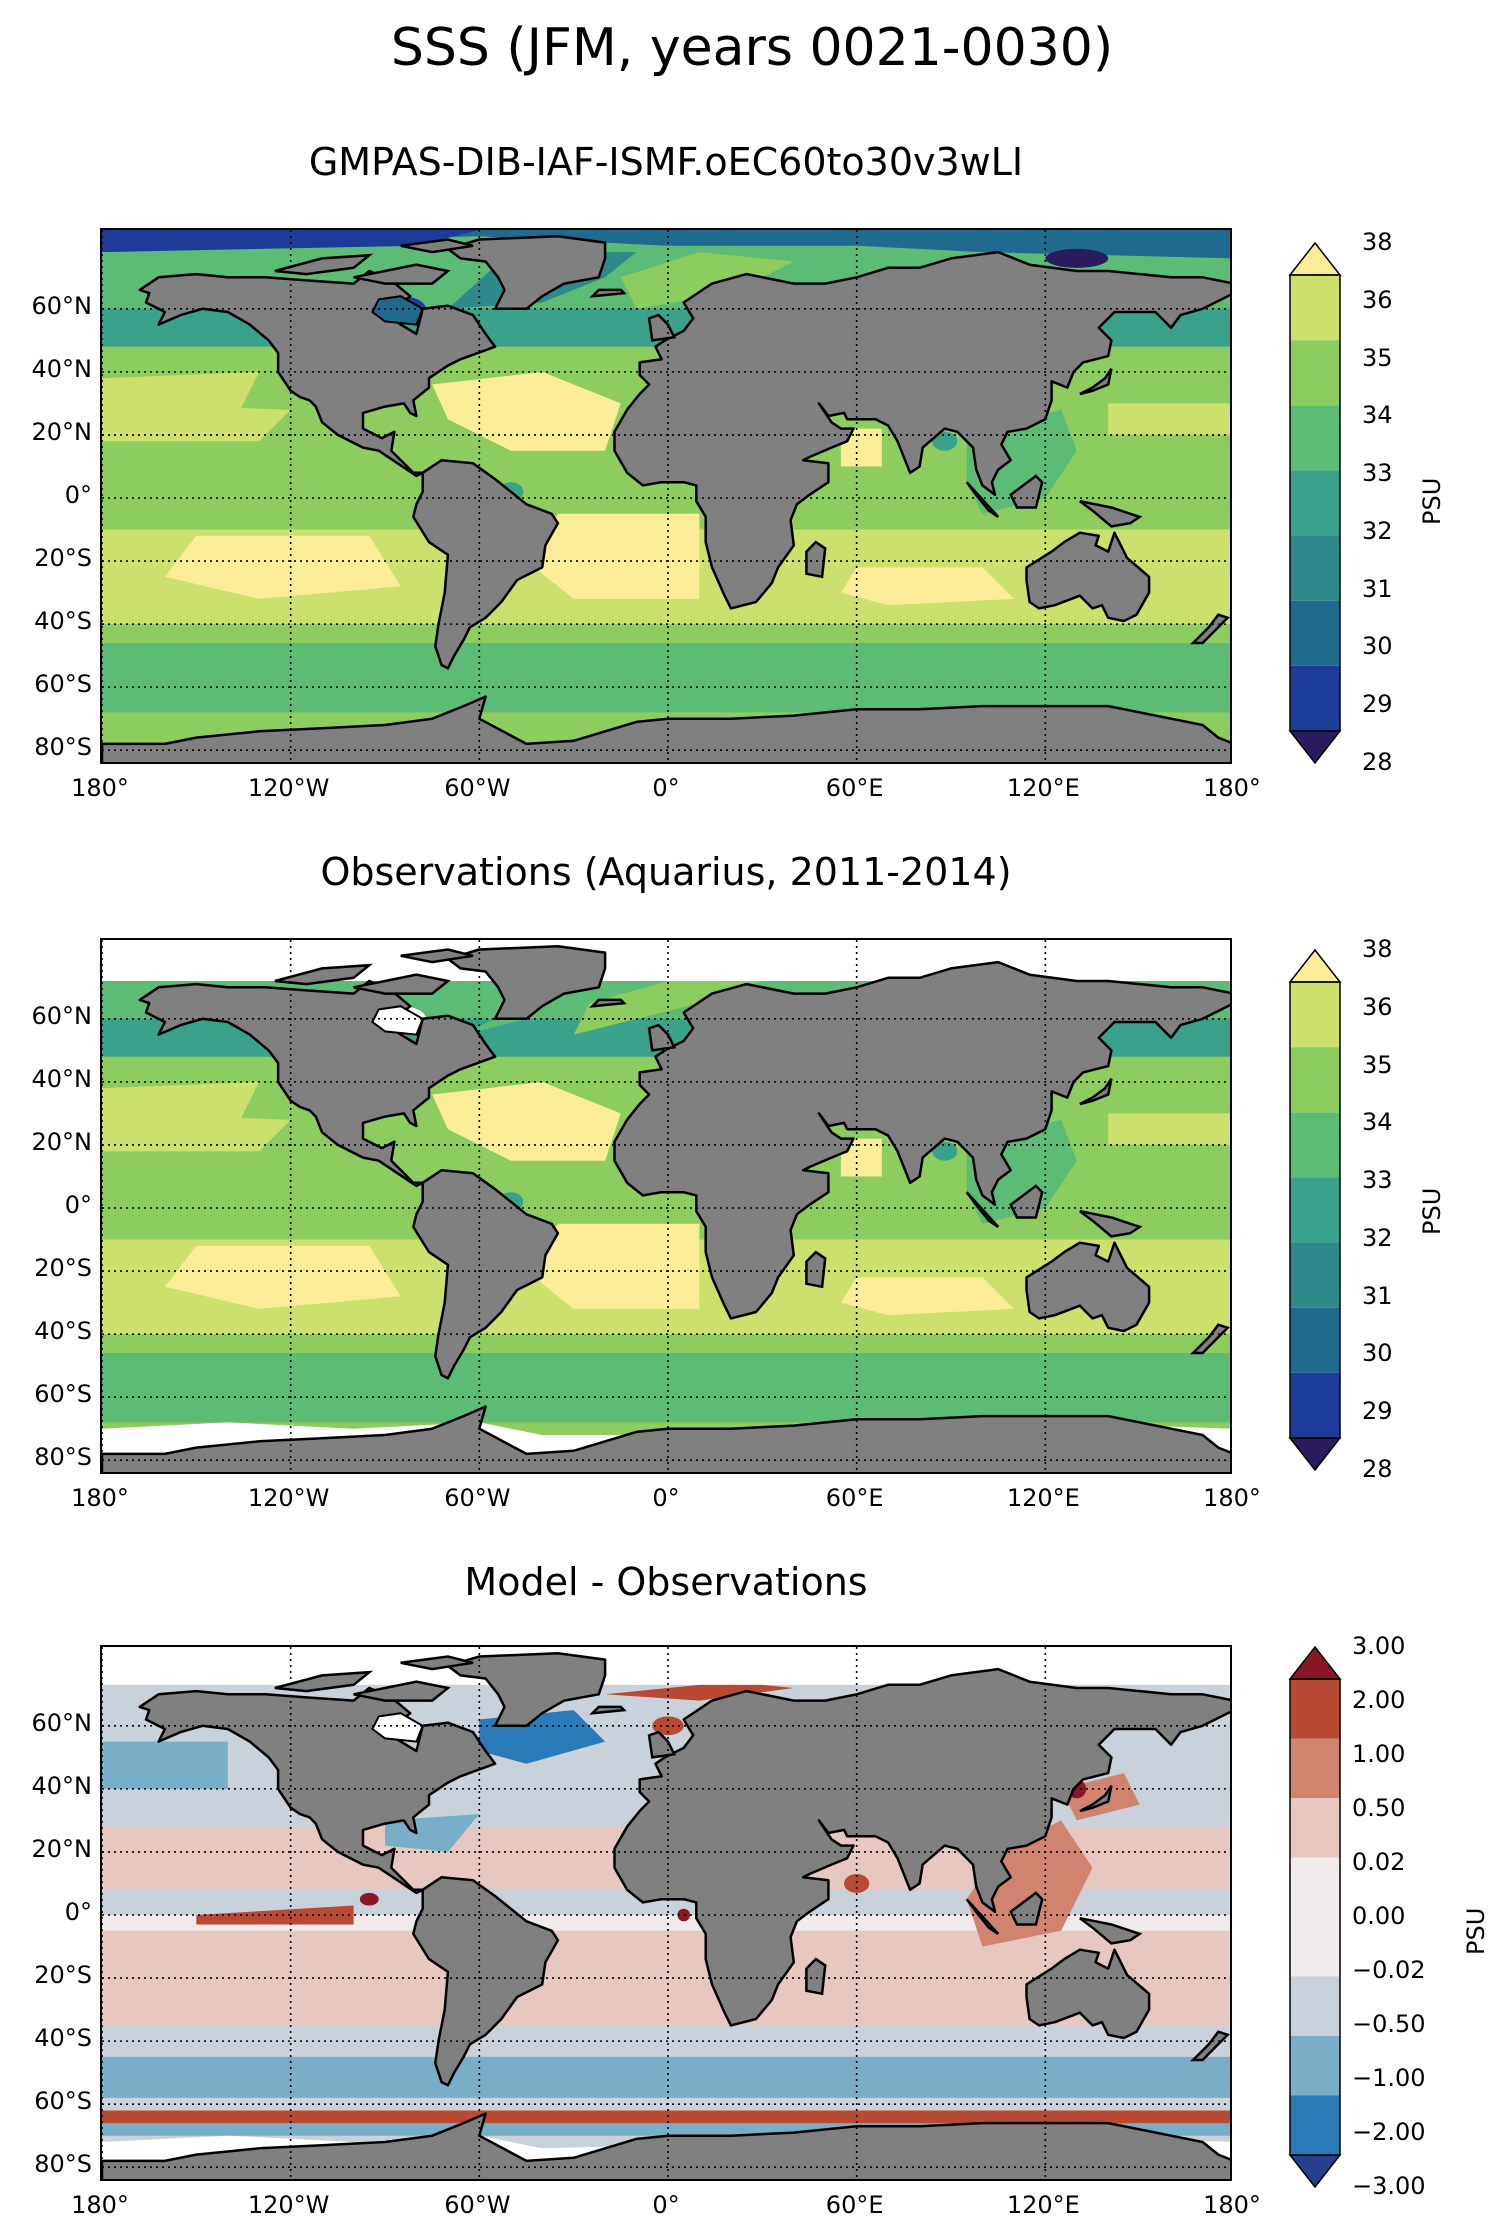 This screenshot has width=1504, height=2235. I want to click on colorbar-tick-label: −2.00, so click(1389, 2132).